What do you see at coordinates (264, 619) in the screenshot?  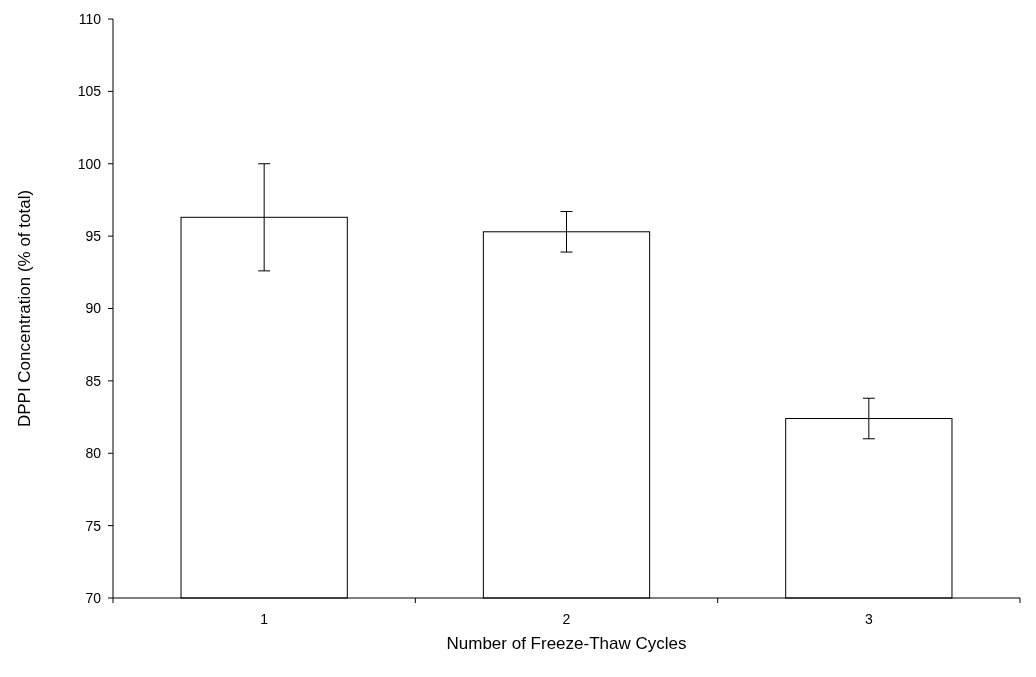 I see `x-tick-label: 1` at bounding box center [264, 619].